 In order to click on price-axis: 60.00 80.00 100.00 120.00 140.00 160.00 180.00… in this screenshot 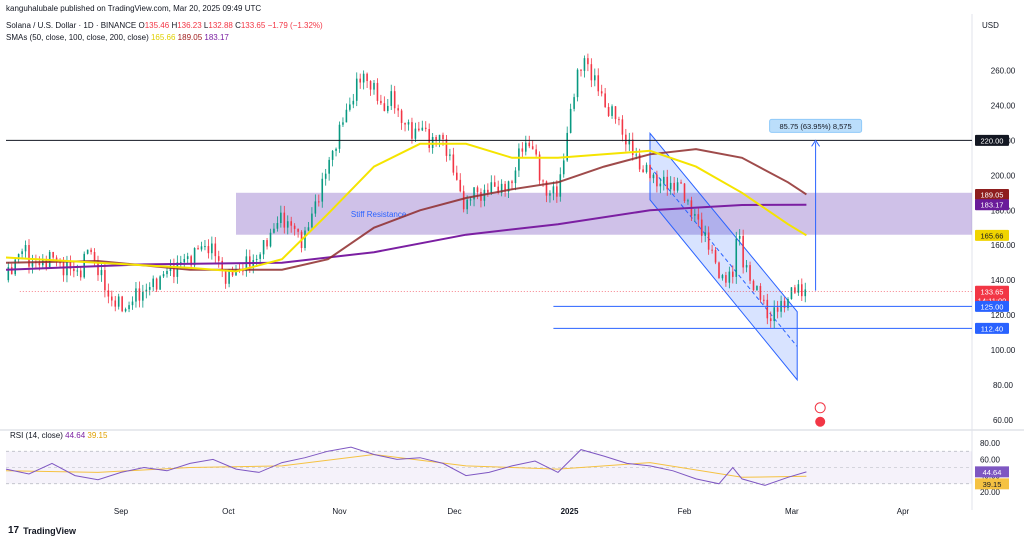, I will do `click(995, 245)`.